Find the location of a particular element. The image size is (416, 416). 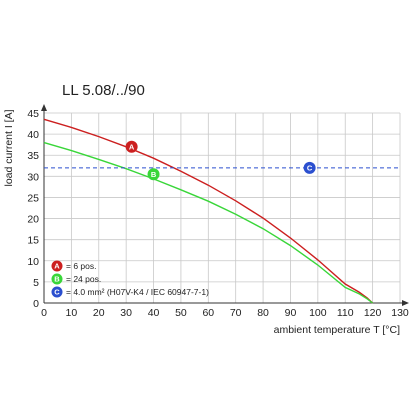

x-axis-arrow is located at coordinates (405, 303).